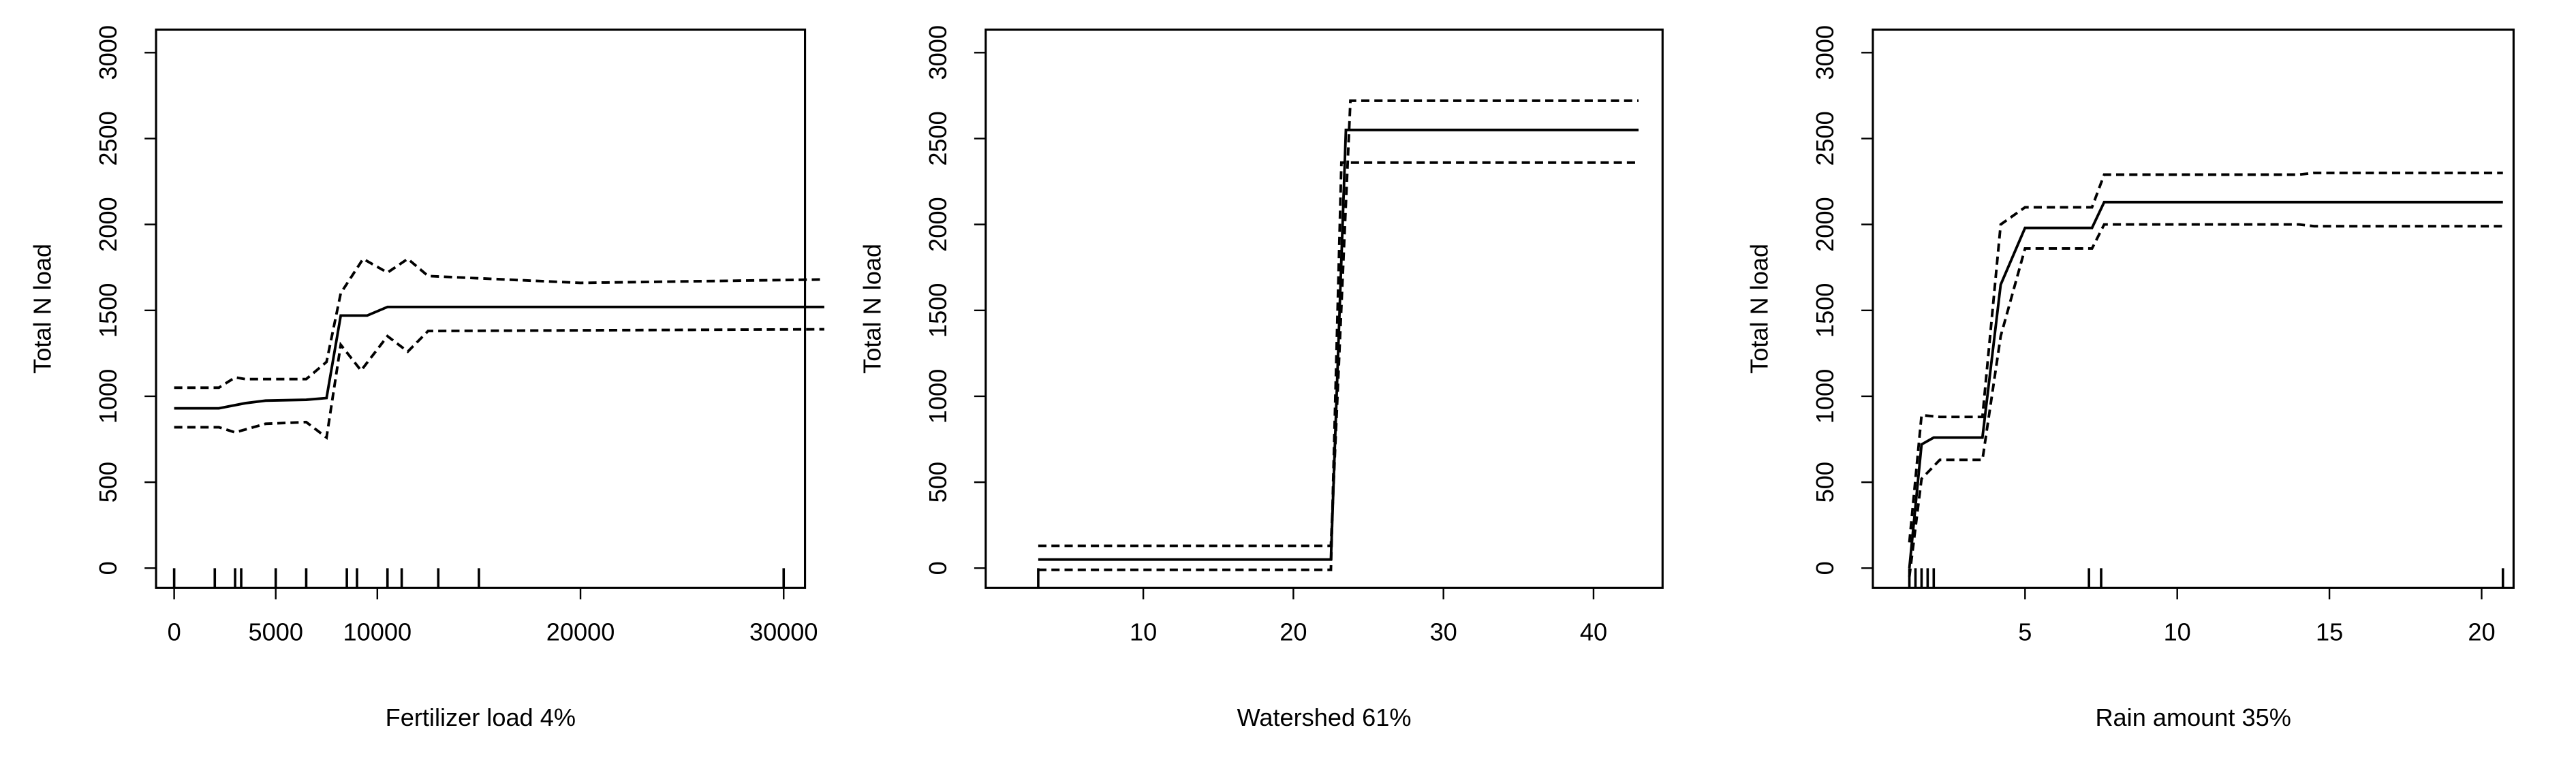 This screenshot has height=762, width=2576. What do you see at coordinates (580, 632) in the screenshot?
I see `x-tick-label: 20000` at bounding box center [580, 632].